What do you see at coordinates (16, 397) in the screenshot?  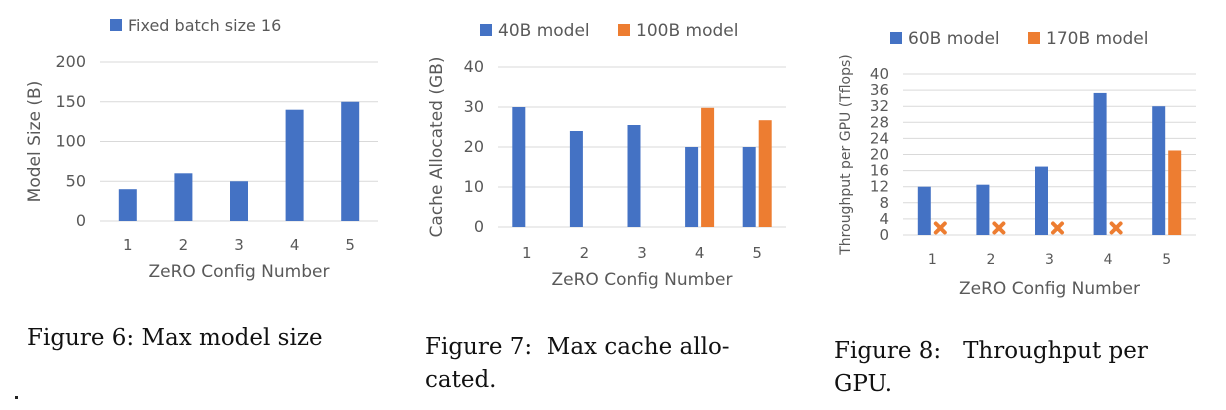 I see `stray-period` at bounding box center [16, 397].